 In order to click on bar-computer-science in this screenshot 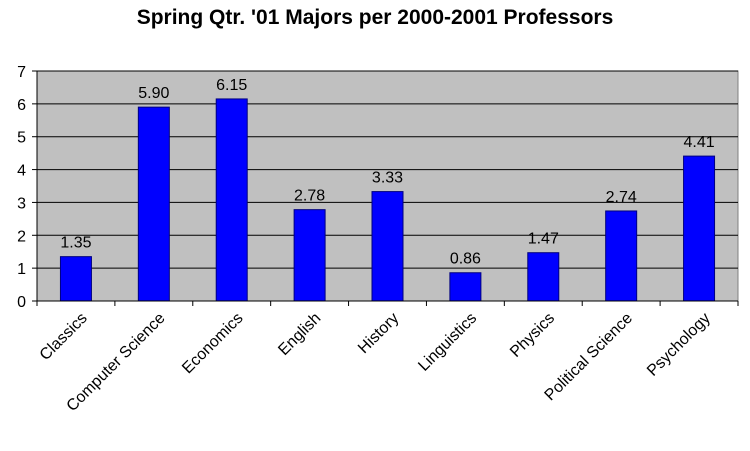, I will do `click(153, 204)`.